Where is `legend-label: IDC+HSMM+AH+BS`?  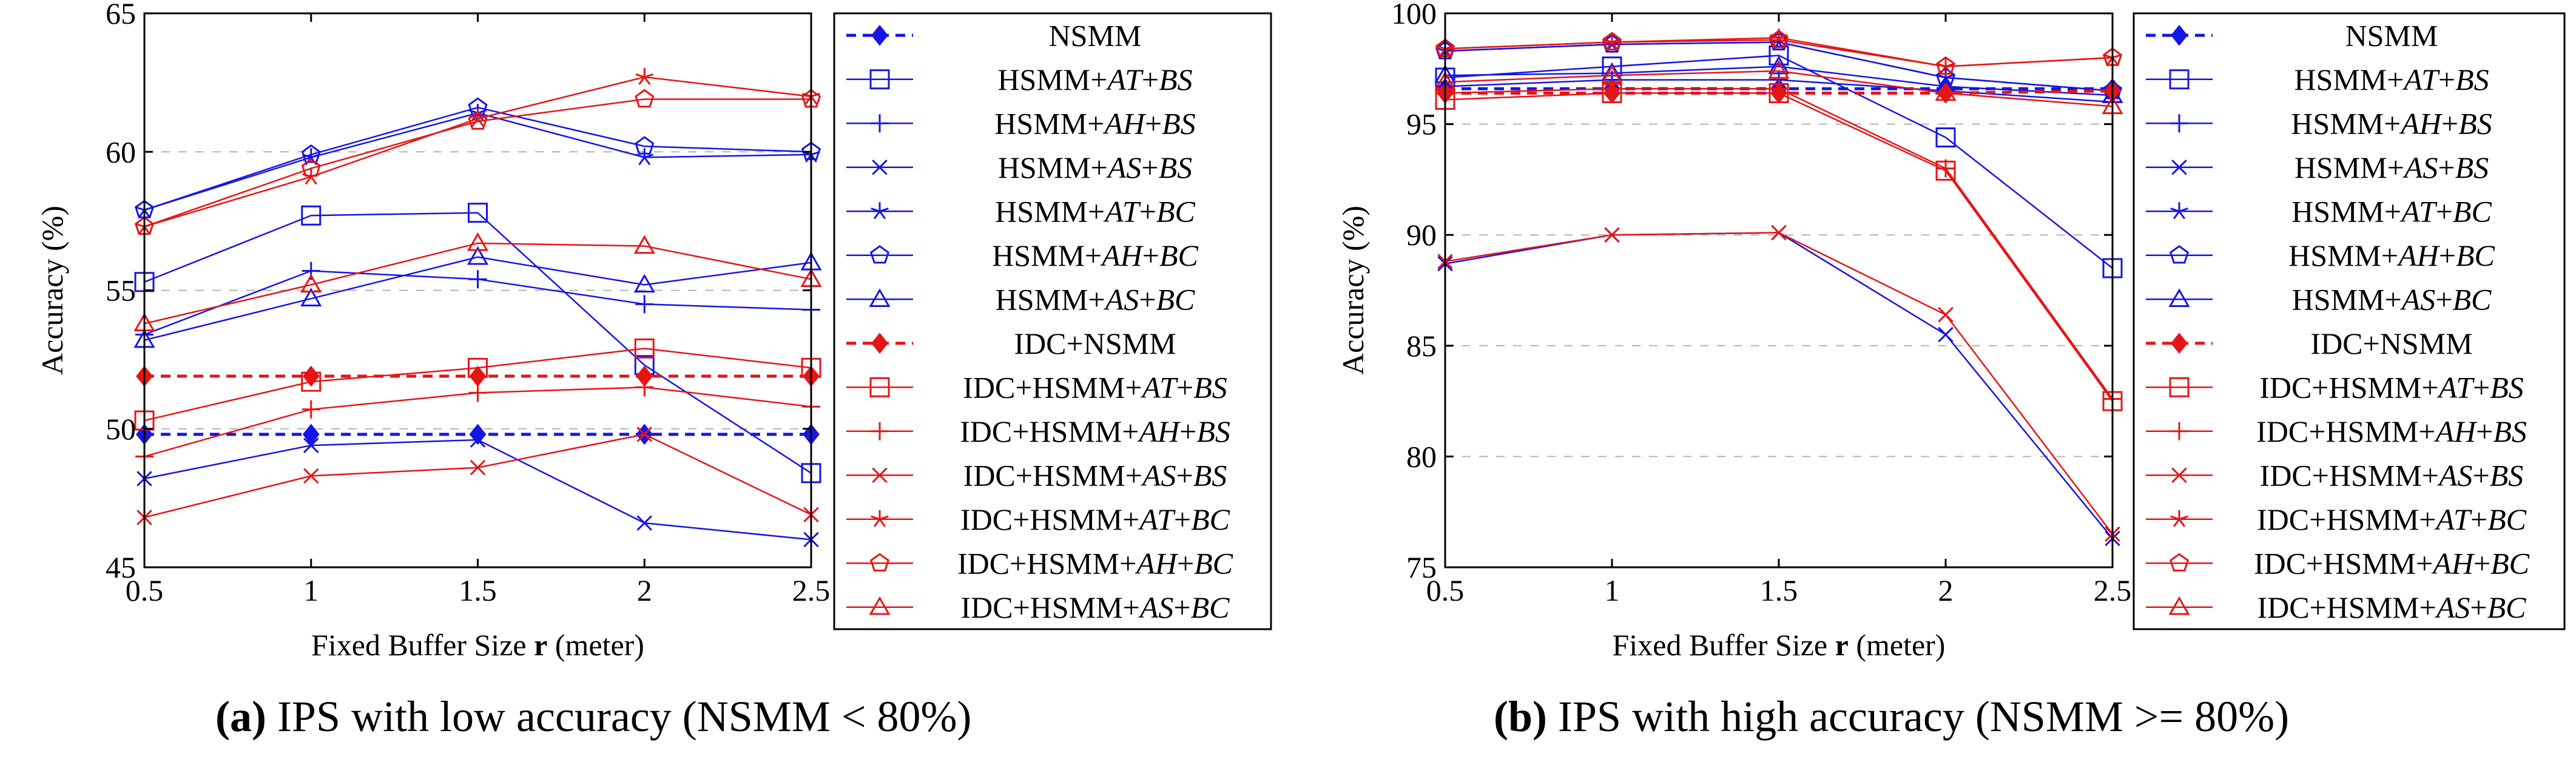
legend-label: IDC+HSMM+AH+BS is located at coordinates (1095, 431).